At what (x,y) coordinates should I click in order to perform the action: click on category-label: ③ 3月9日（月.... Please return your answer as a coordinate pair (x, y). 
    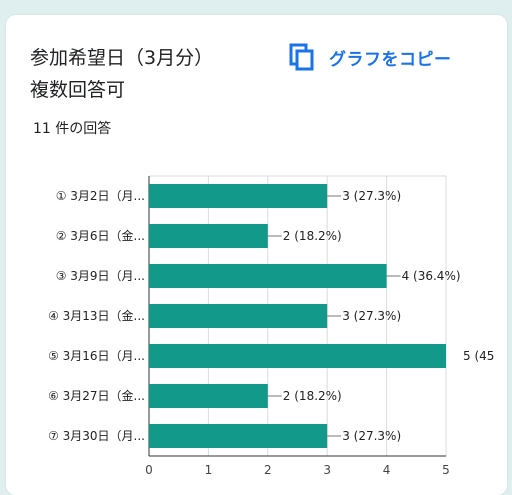
    Looking at the image, I should click on (100, 276).